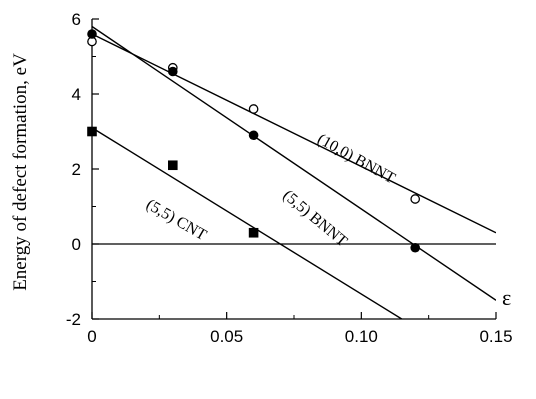 The width and height of the screenshot is (536, 399). I want to click on x-tick-label: 0.05, so click(226, 336).